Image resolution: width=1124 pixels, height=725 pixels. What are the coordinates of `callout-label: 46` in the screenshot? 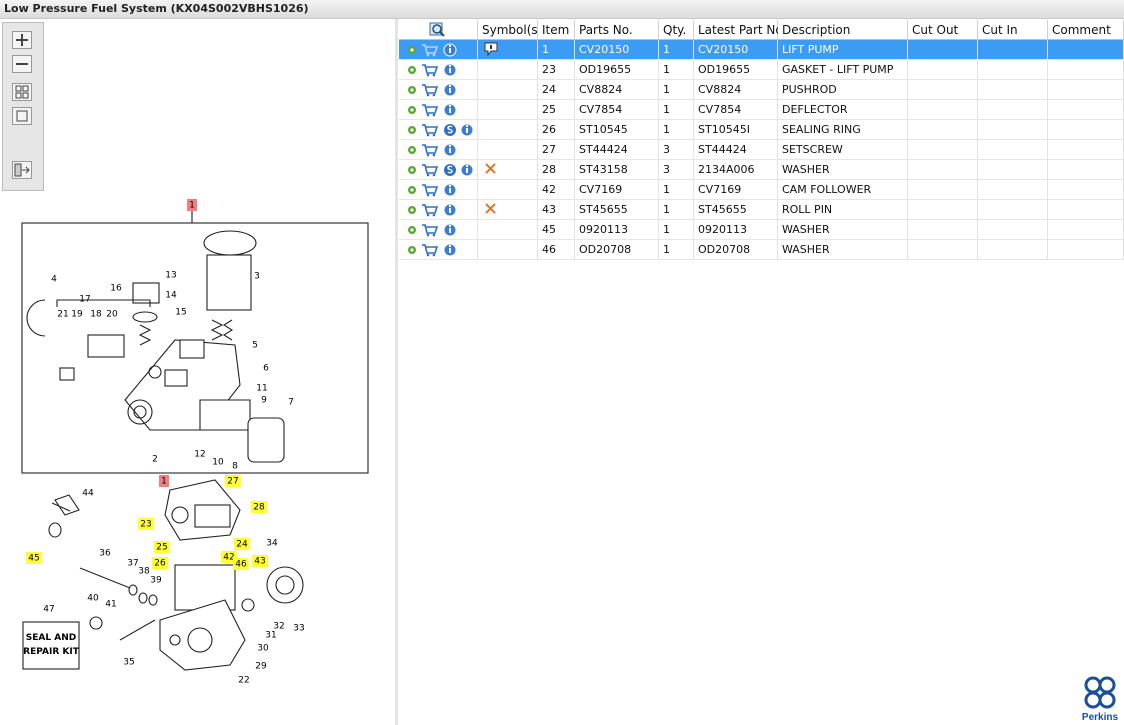 It's located at (241, 565).